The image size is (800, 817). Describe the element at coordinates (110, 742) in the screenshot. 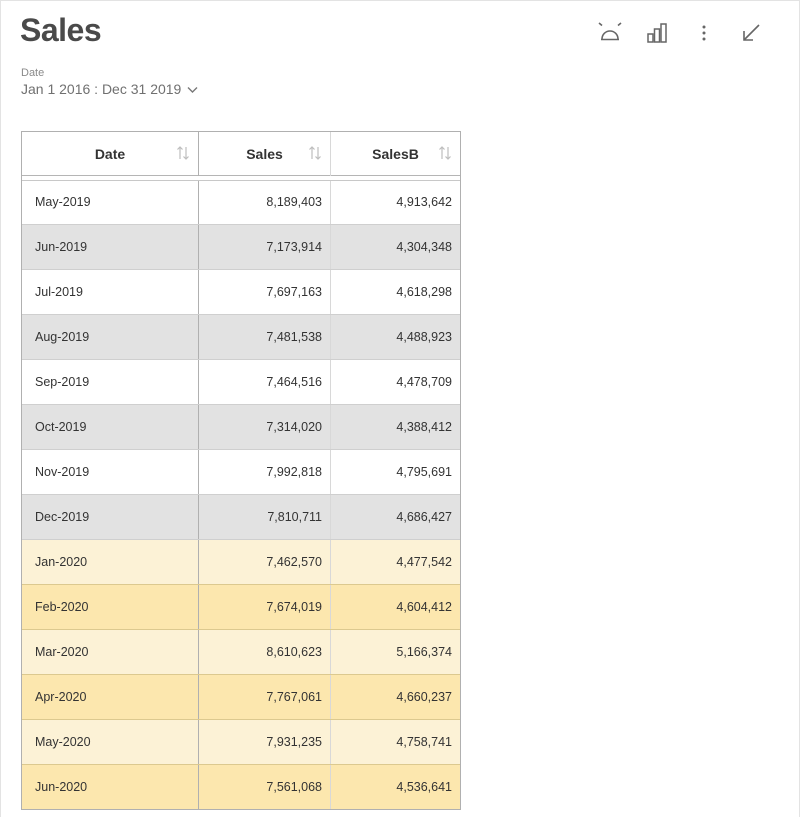

I see `date-cell: May-2020` at that location.